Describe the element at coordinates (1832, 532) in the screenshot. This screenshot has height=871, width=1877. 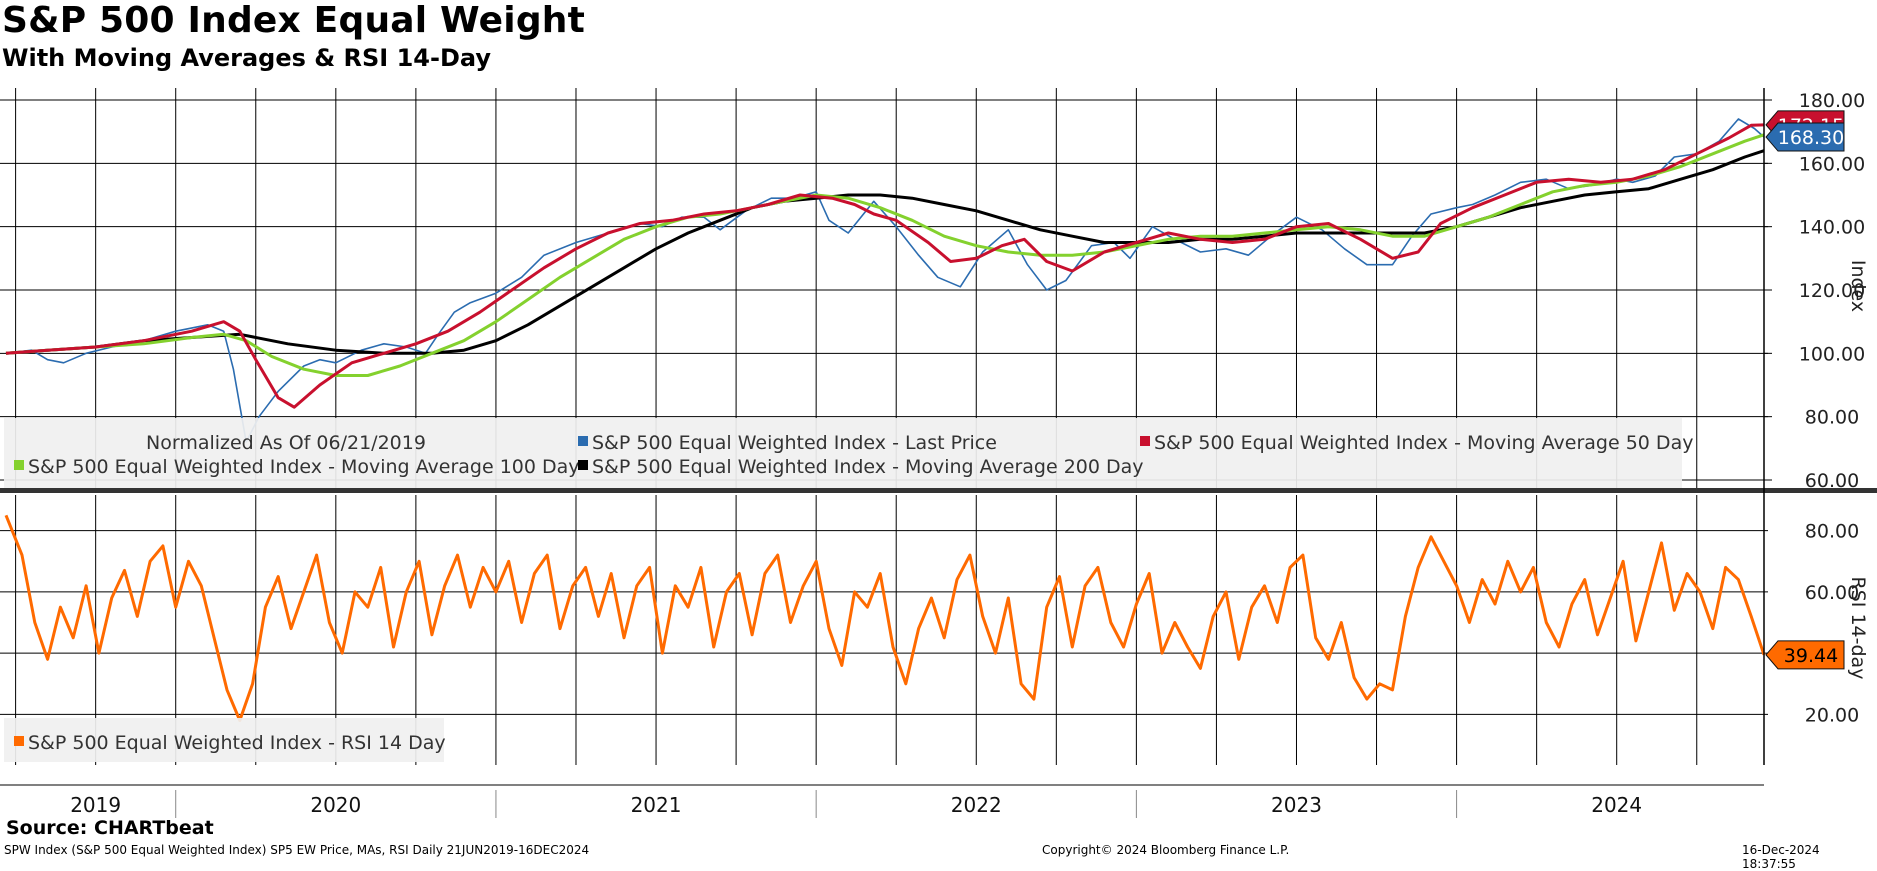
I see `y-tick-label-rsi: 80.00` at that location.